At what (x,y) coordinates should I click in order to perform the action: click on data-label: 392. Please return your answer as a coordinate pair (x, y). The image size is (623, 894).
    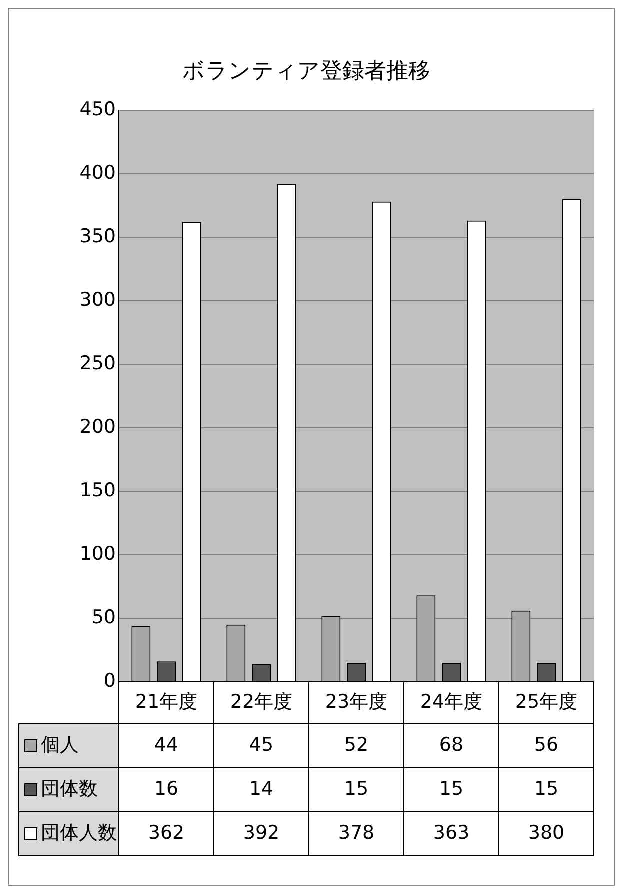
    Looking at the image, I should click on (261, 833).